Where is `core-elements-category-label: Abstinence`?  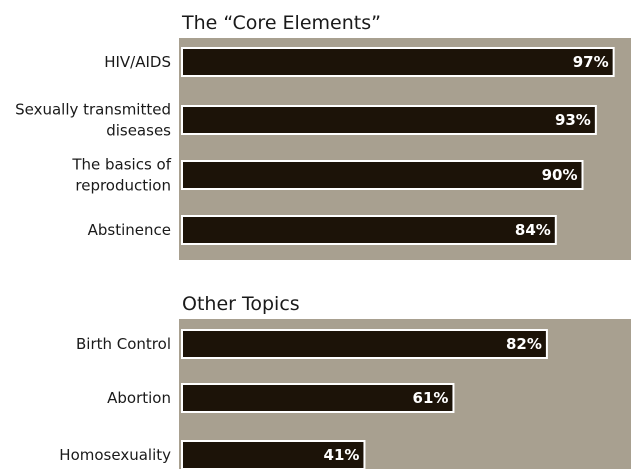
core-elements-category-label: Abstinence is located at coordinates (129, 230).